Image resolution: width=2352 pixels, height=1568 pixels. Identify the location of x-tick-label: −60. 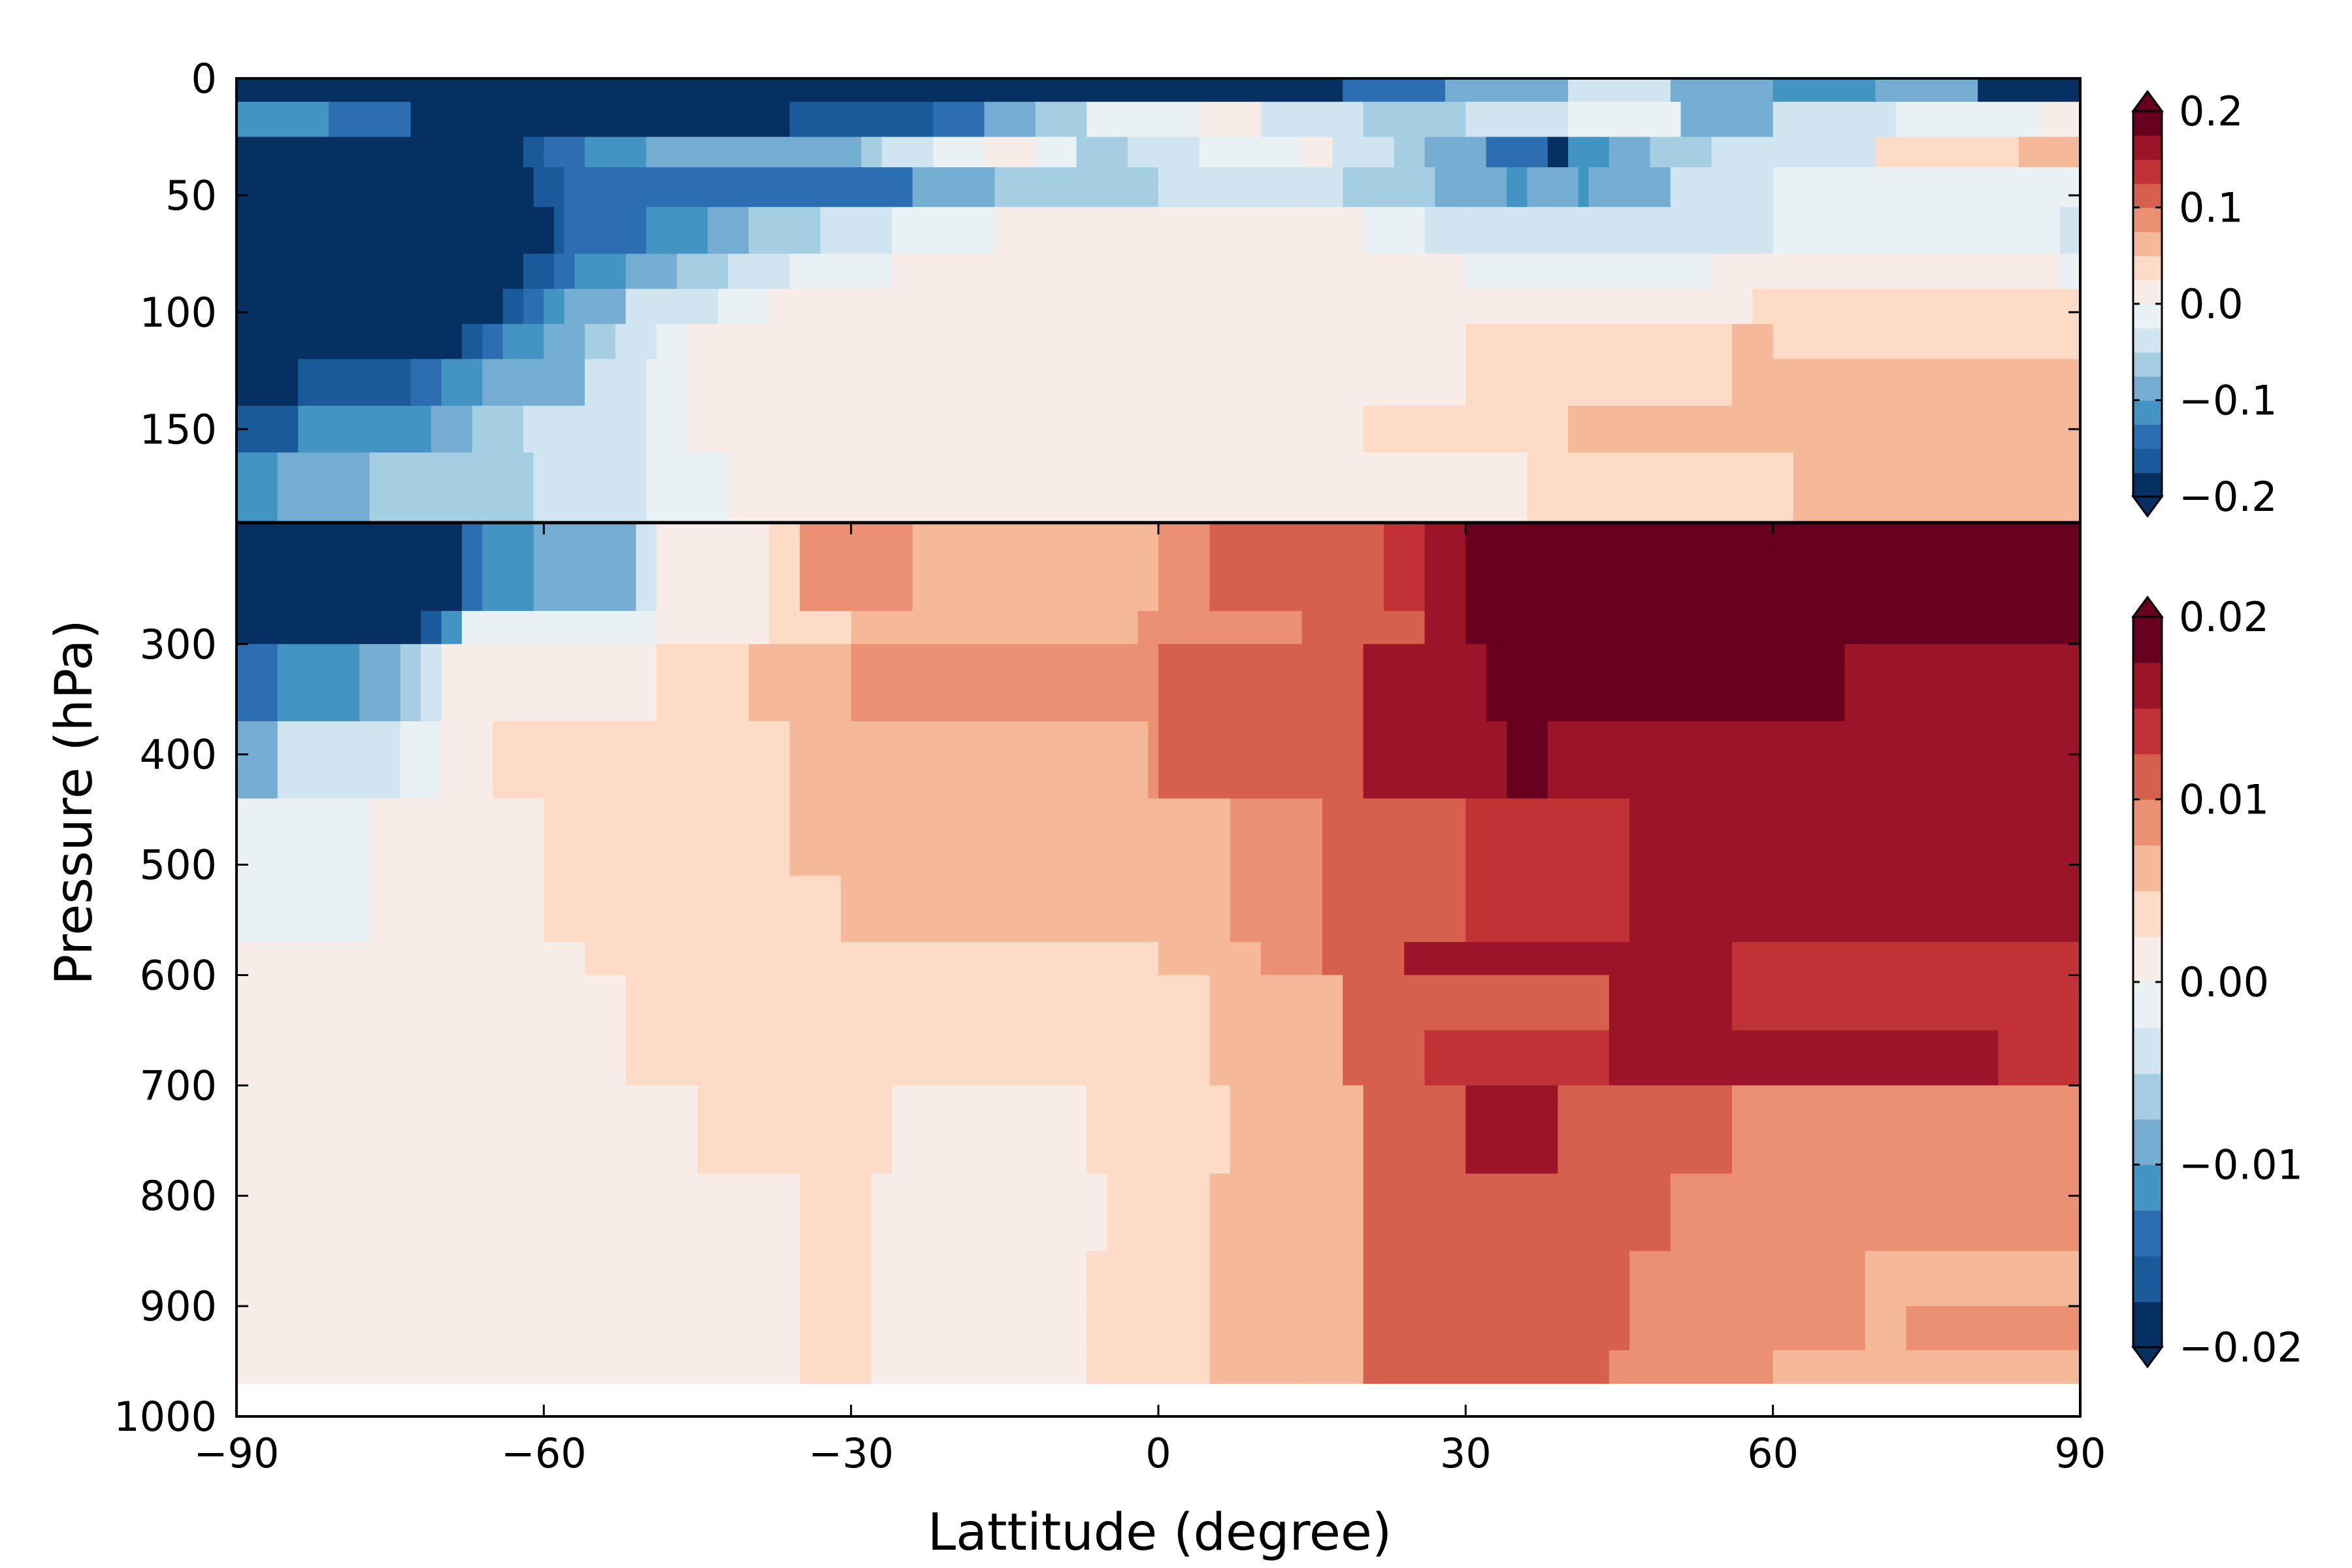
(544, 1453).